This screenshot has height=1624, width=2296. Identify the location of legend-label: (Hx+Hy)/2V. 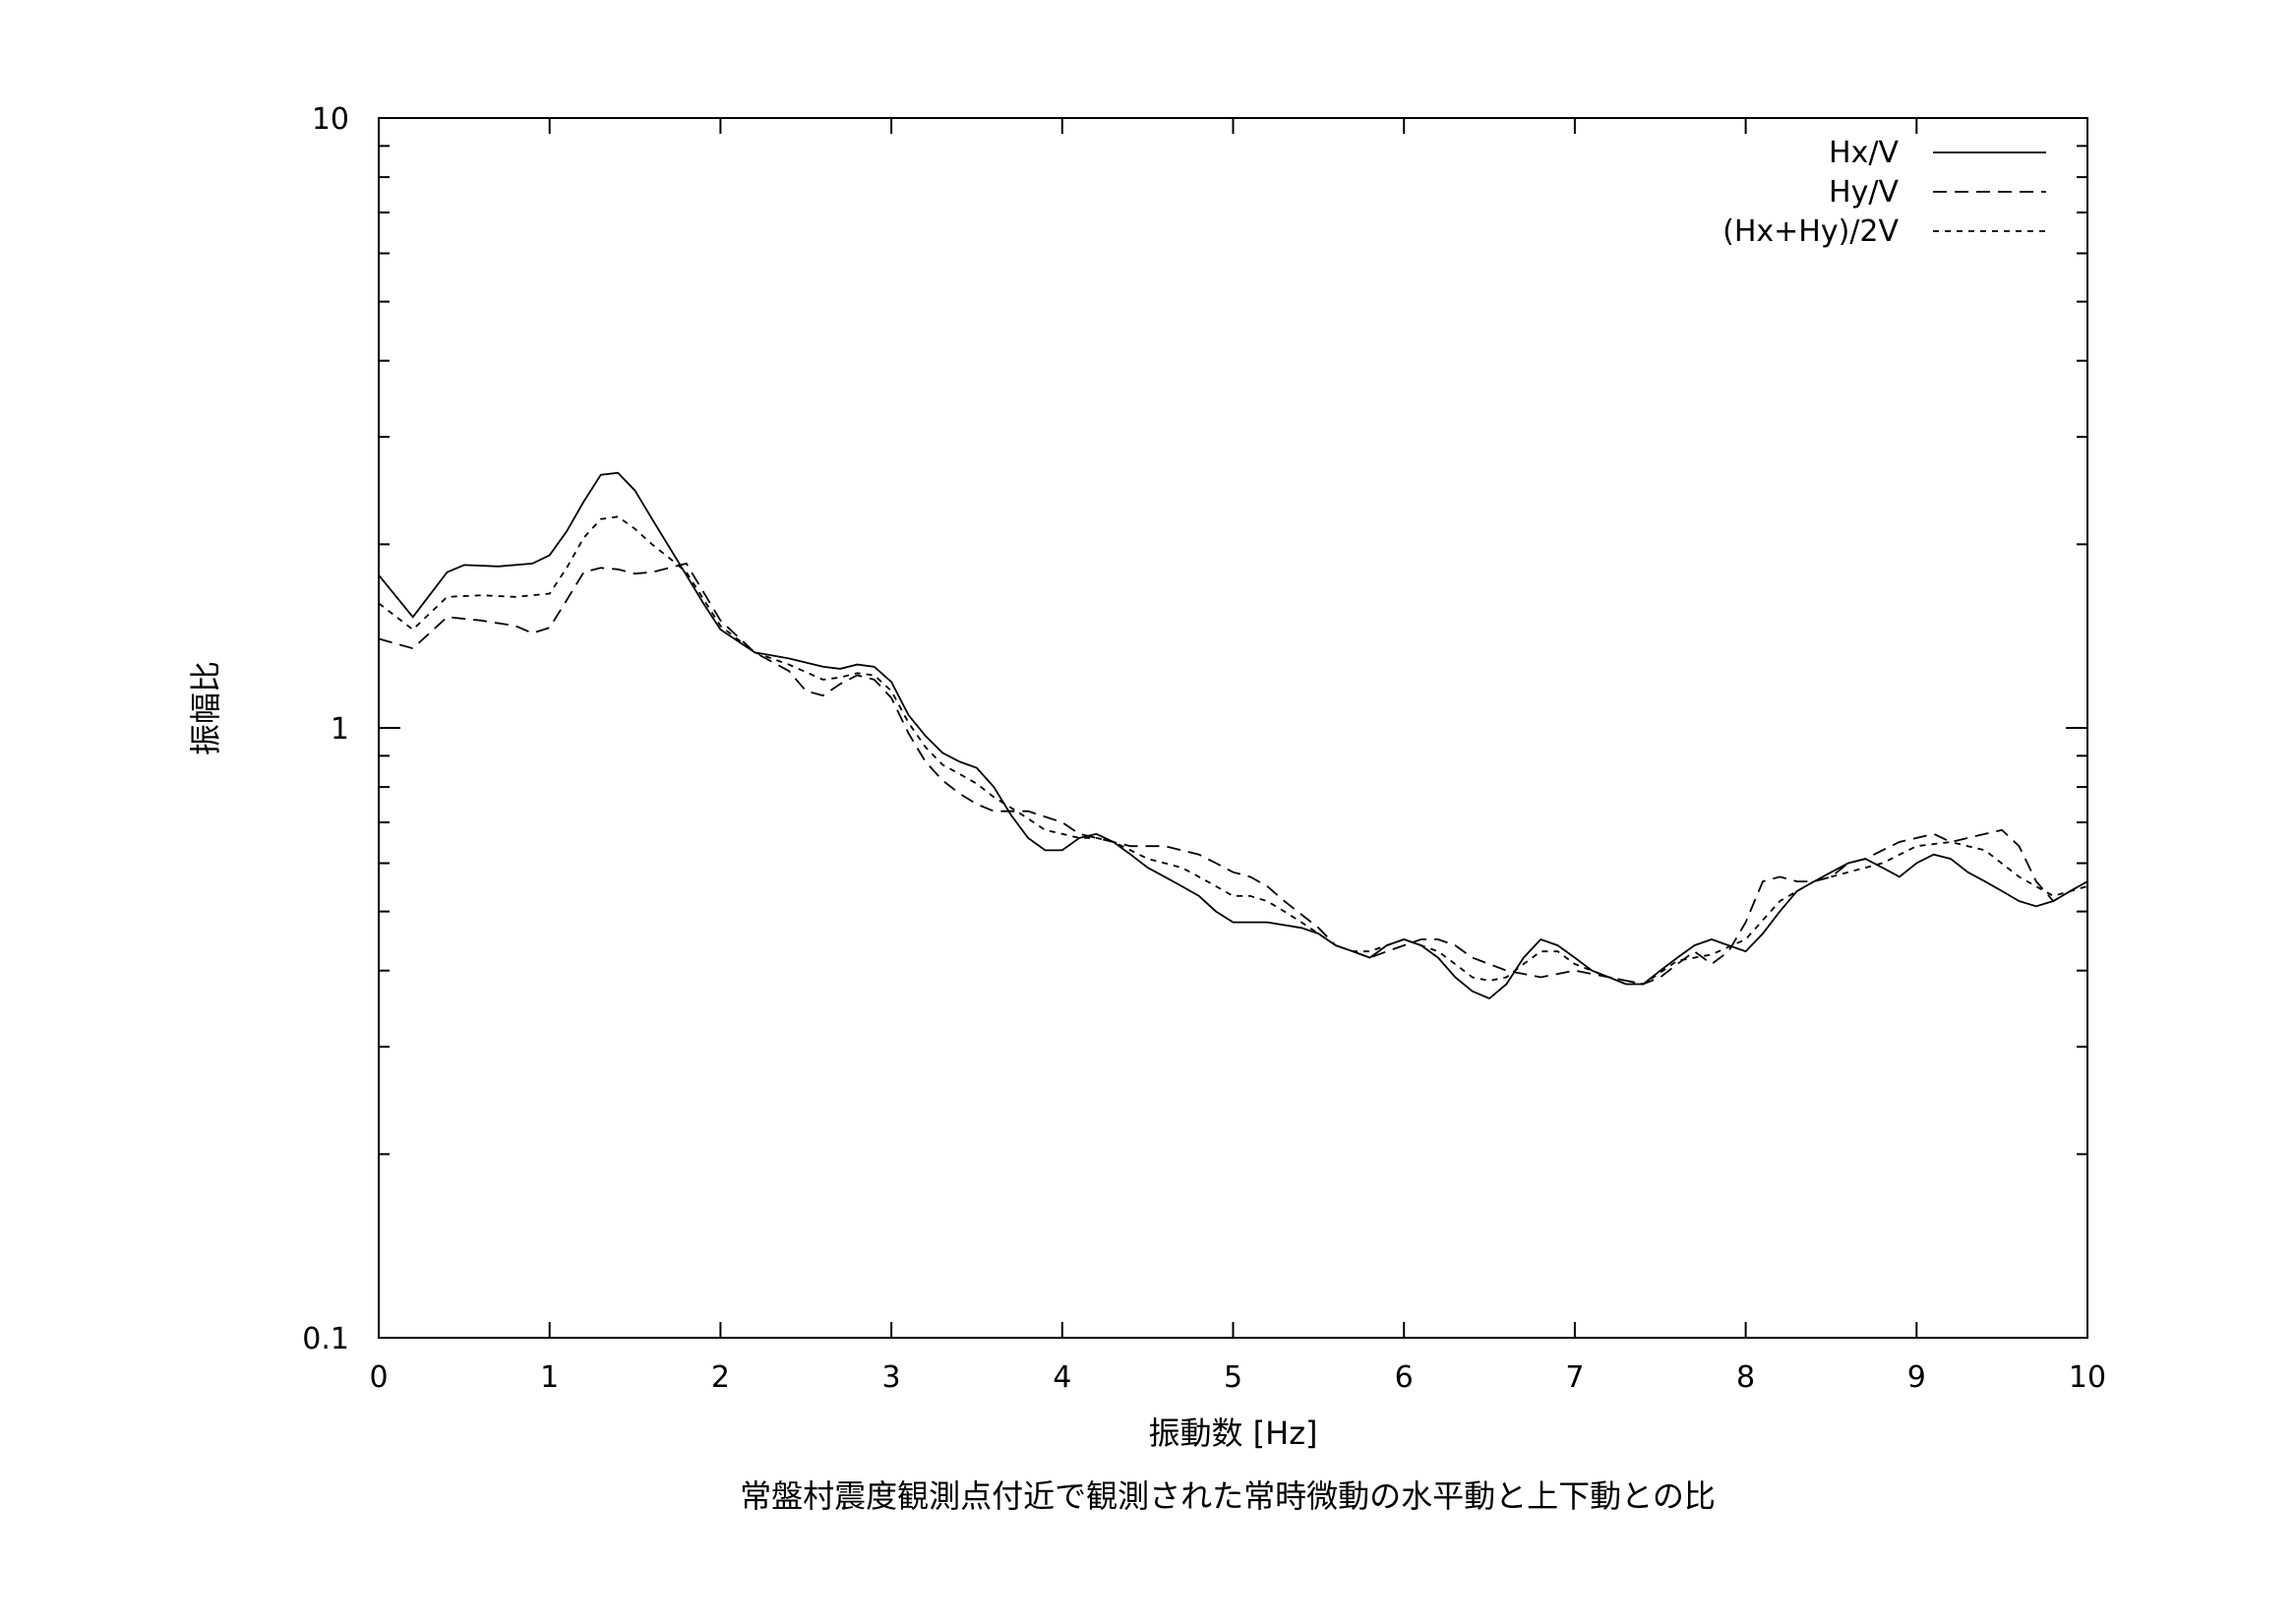
(1810, 231).